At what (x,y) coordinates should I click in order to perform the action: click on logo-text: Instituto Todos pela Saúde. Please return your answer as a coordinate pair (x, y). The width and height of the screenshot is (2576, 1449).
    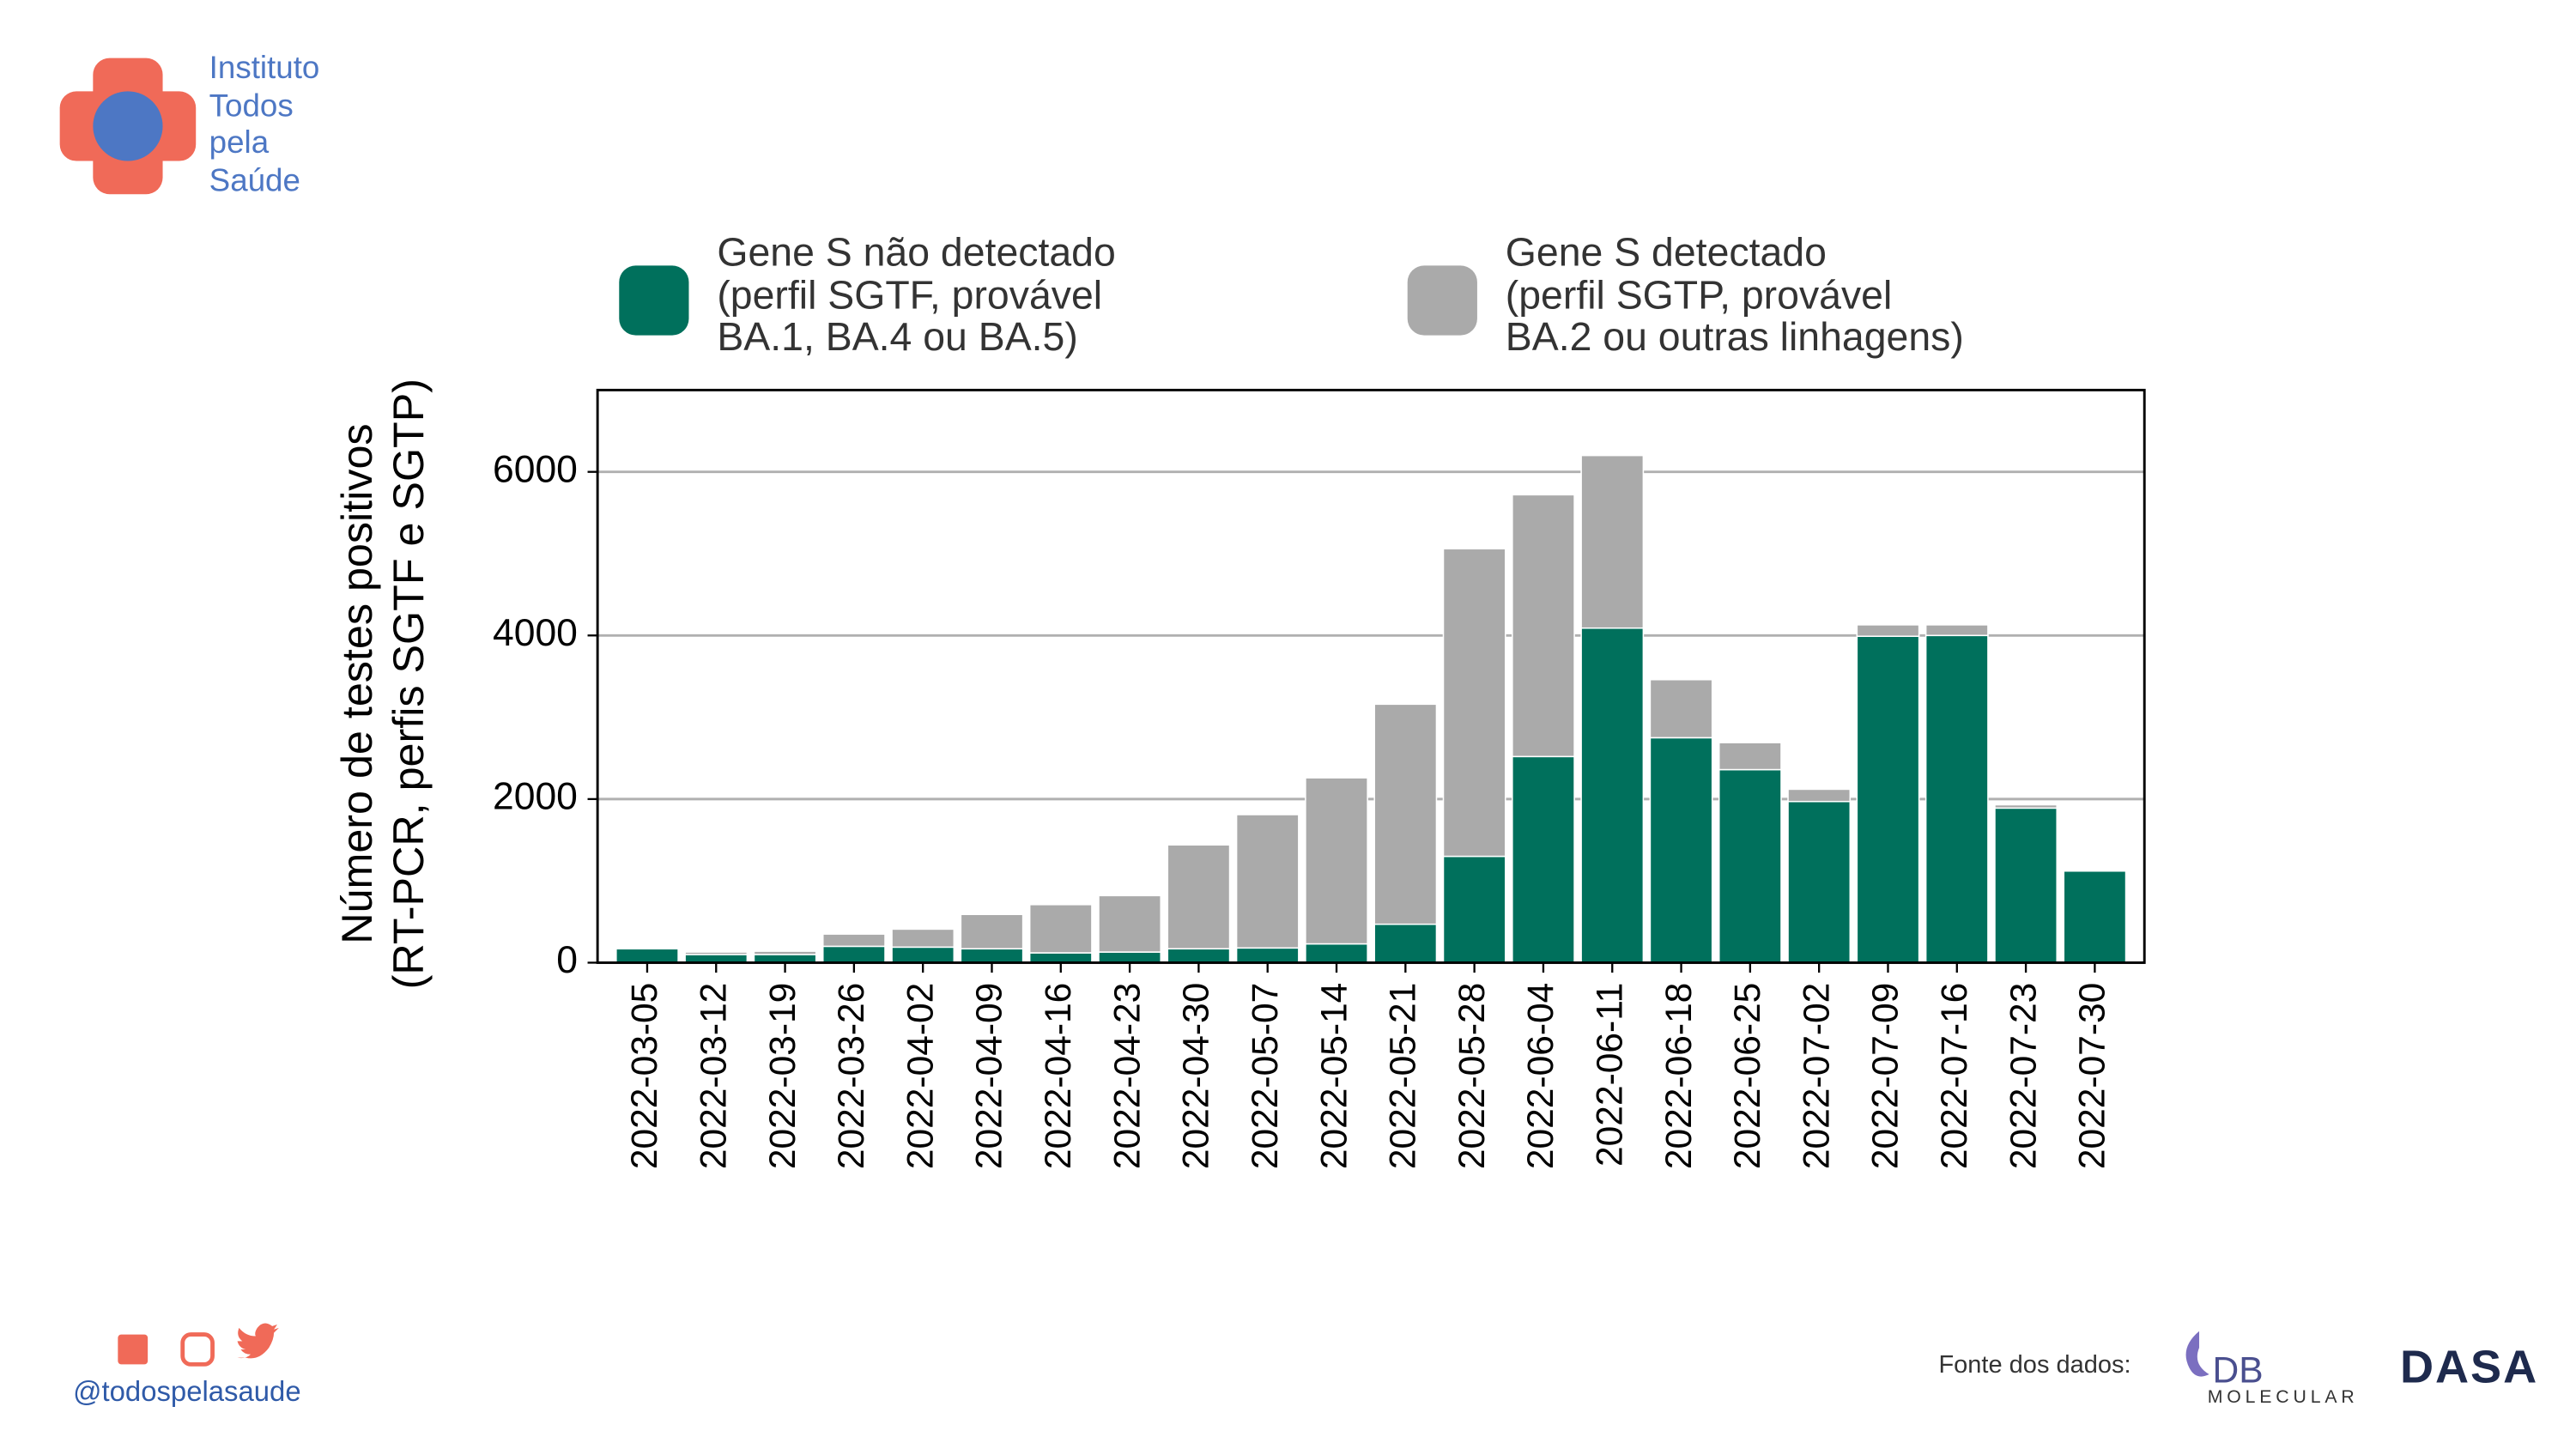
    Looking at the image, I should click on (264, 125).